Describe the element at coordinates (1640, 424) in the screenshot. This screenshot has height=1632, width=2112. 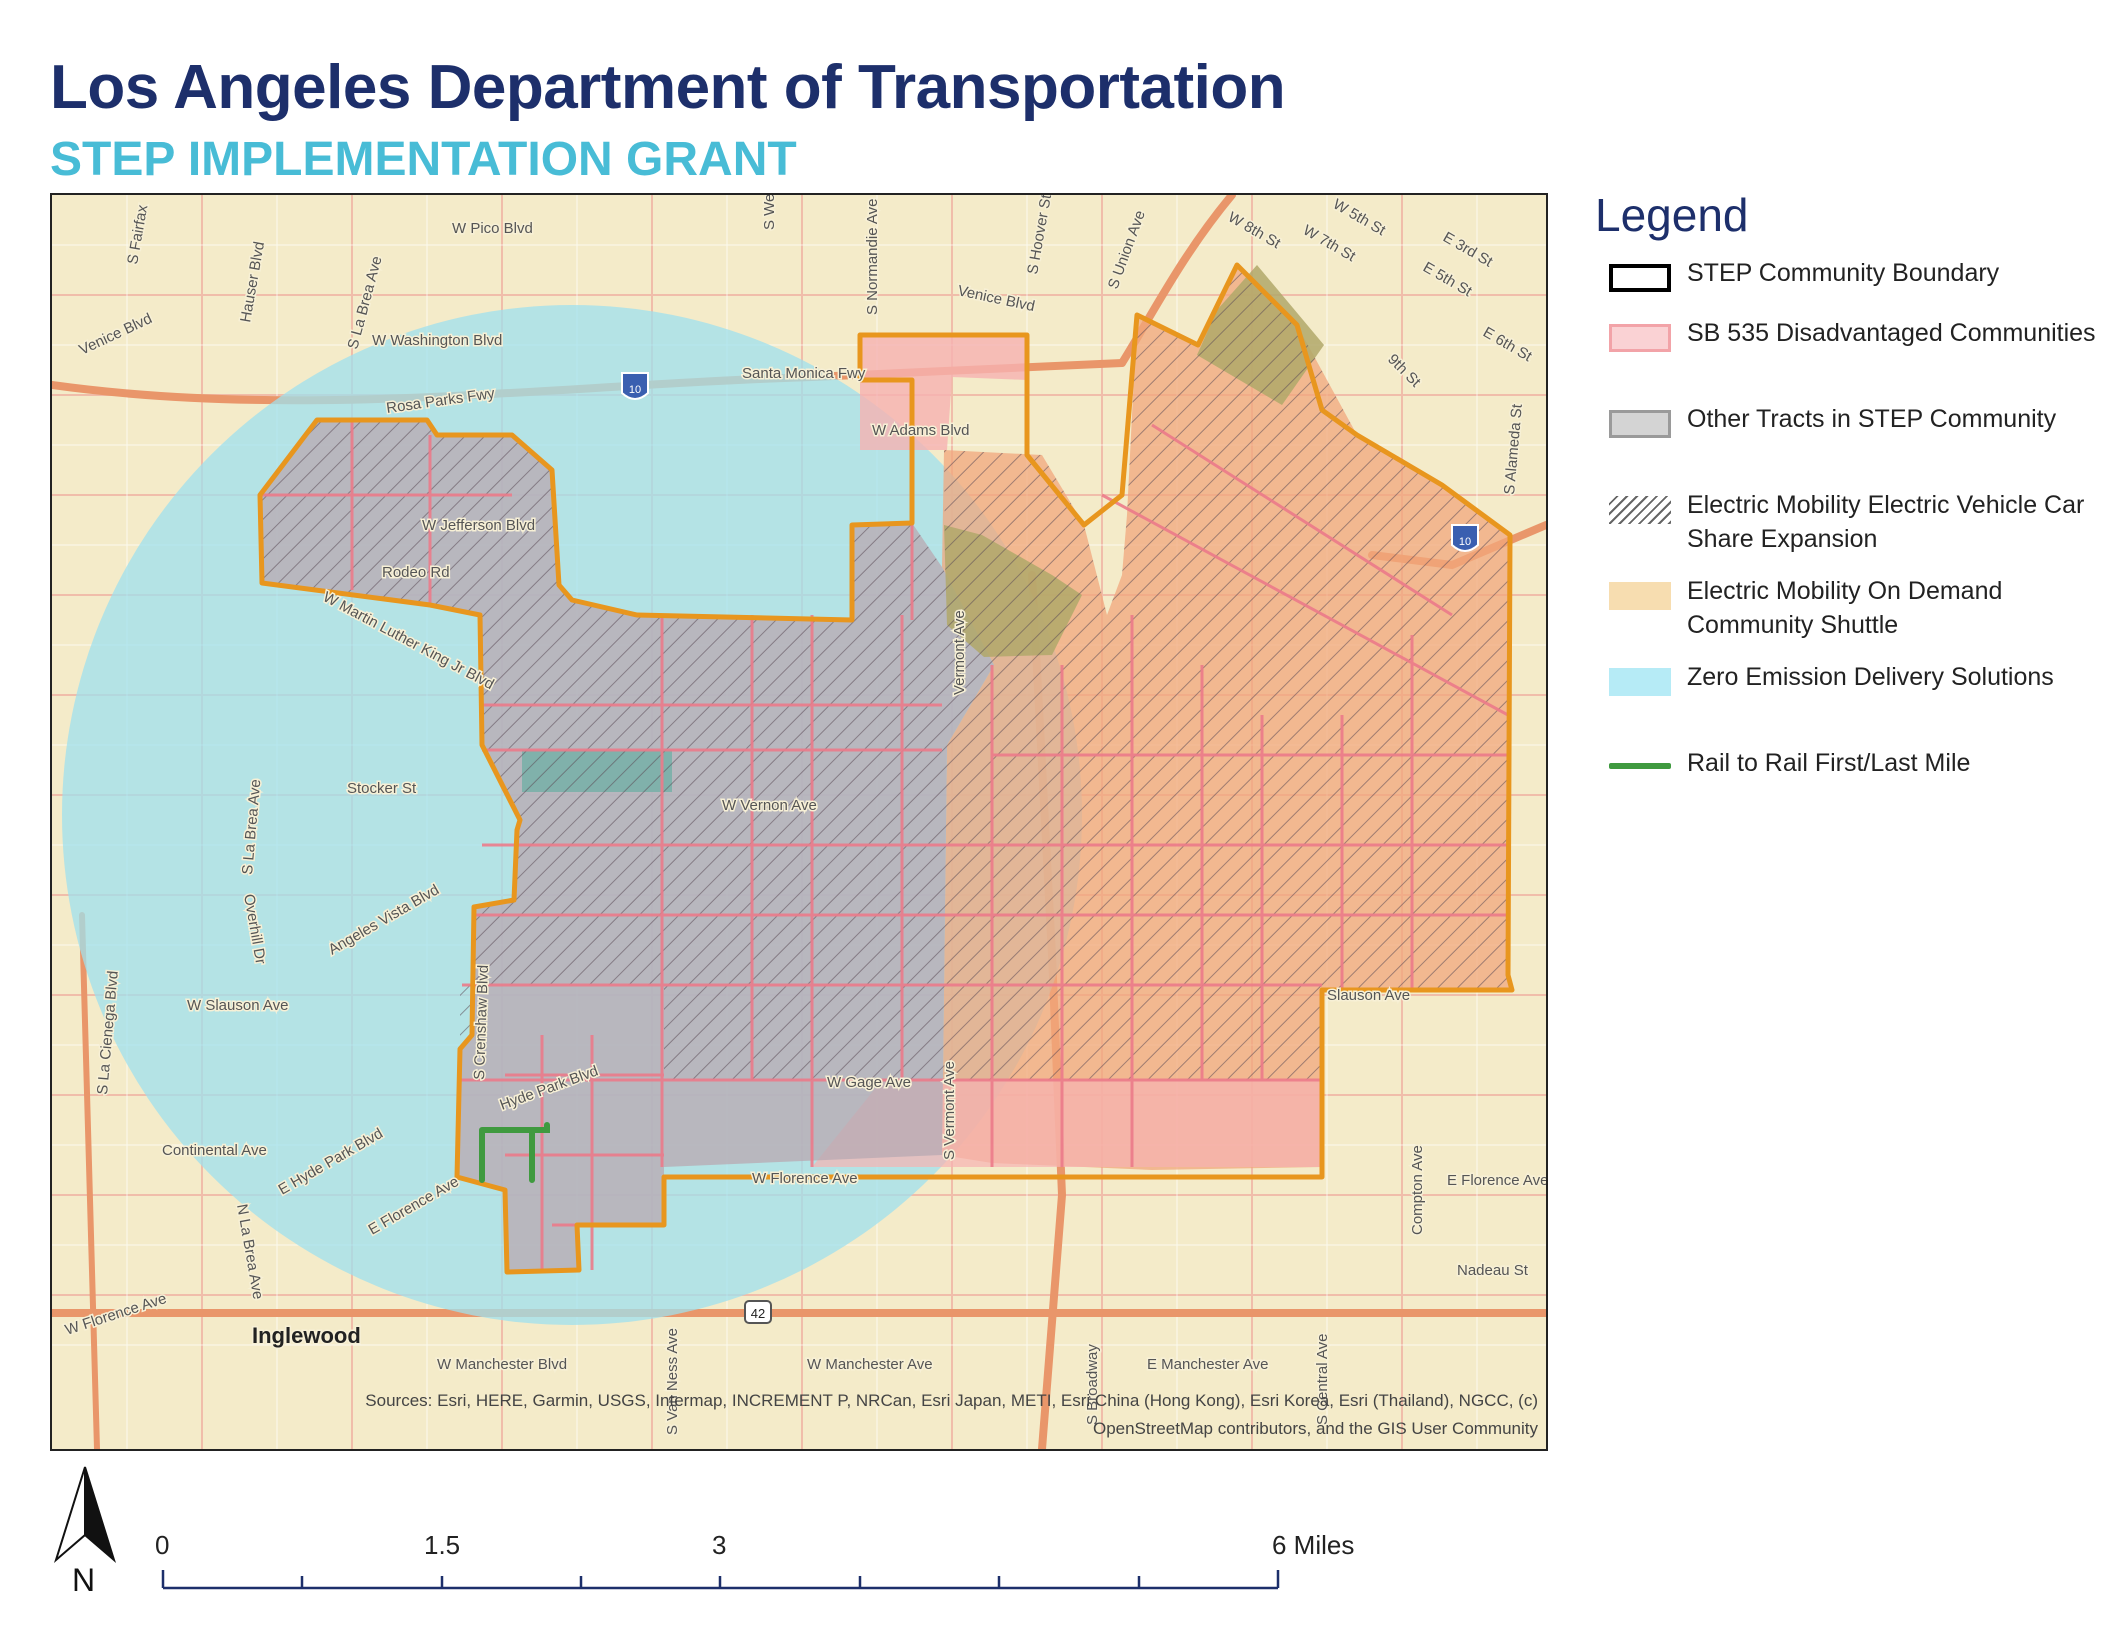
I see `gray-fill-swatch-icon` at that location.